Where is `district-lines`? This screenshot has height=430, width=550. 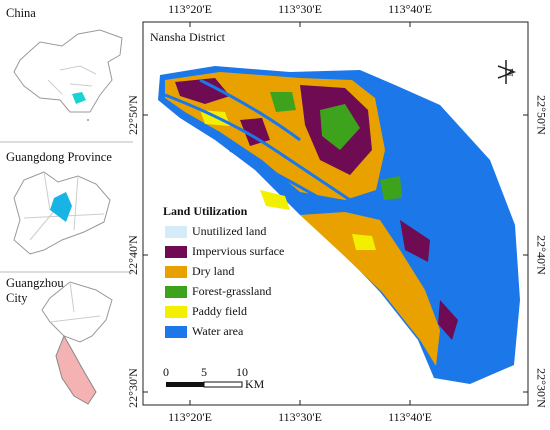
district-lines is located at coordinates (75, 302).